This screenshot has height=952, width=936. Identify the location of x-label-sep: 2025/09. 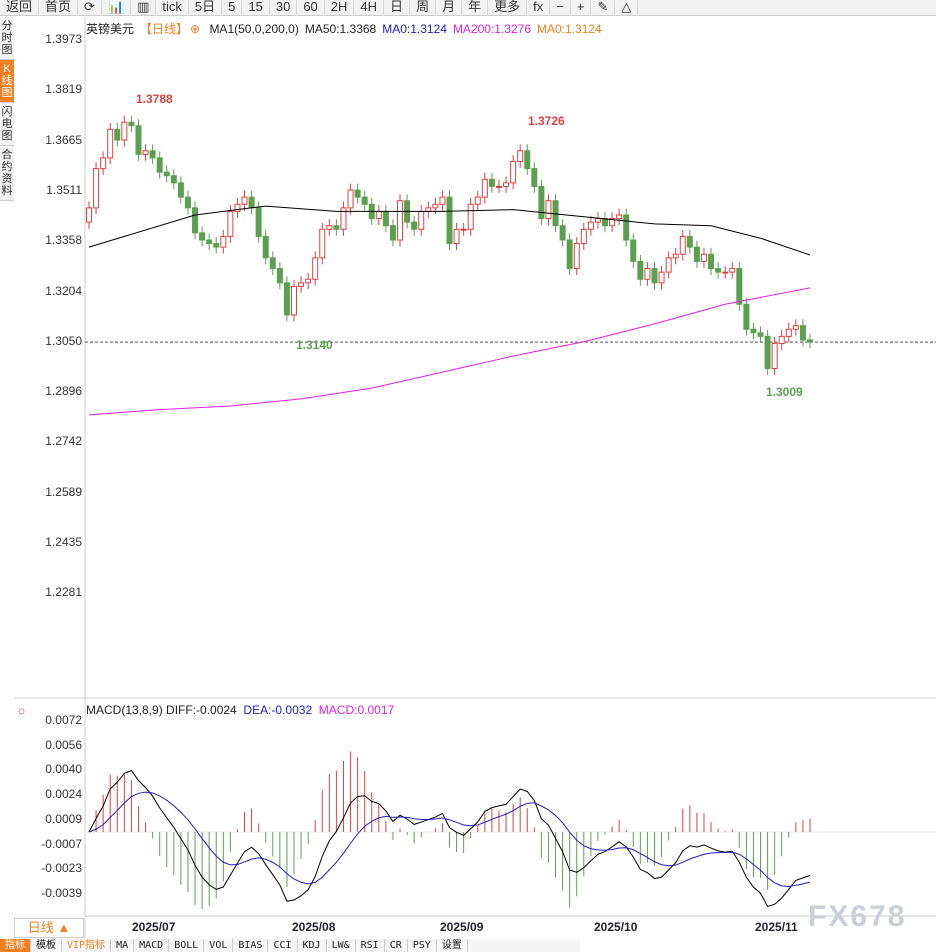
(462, 927).